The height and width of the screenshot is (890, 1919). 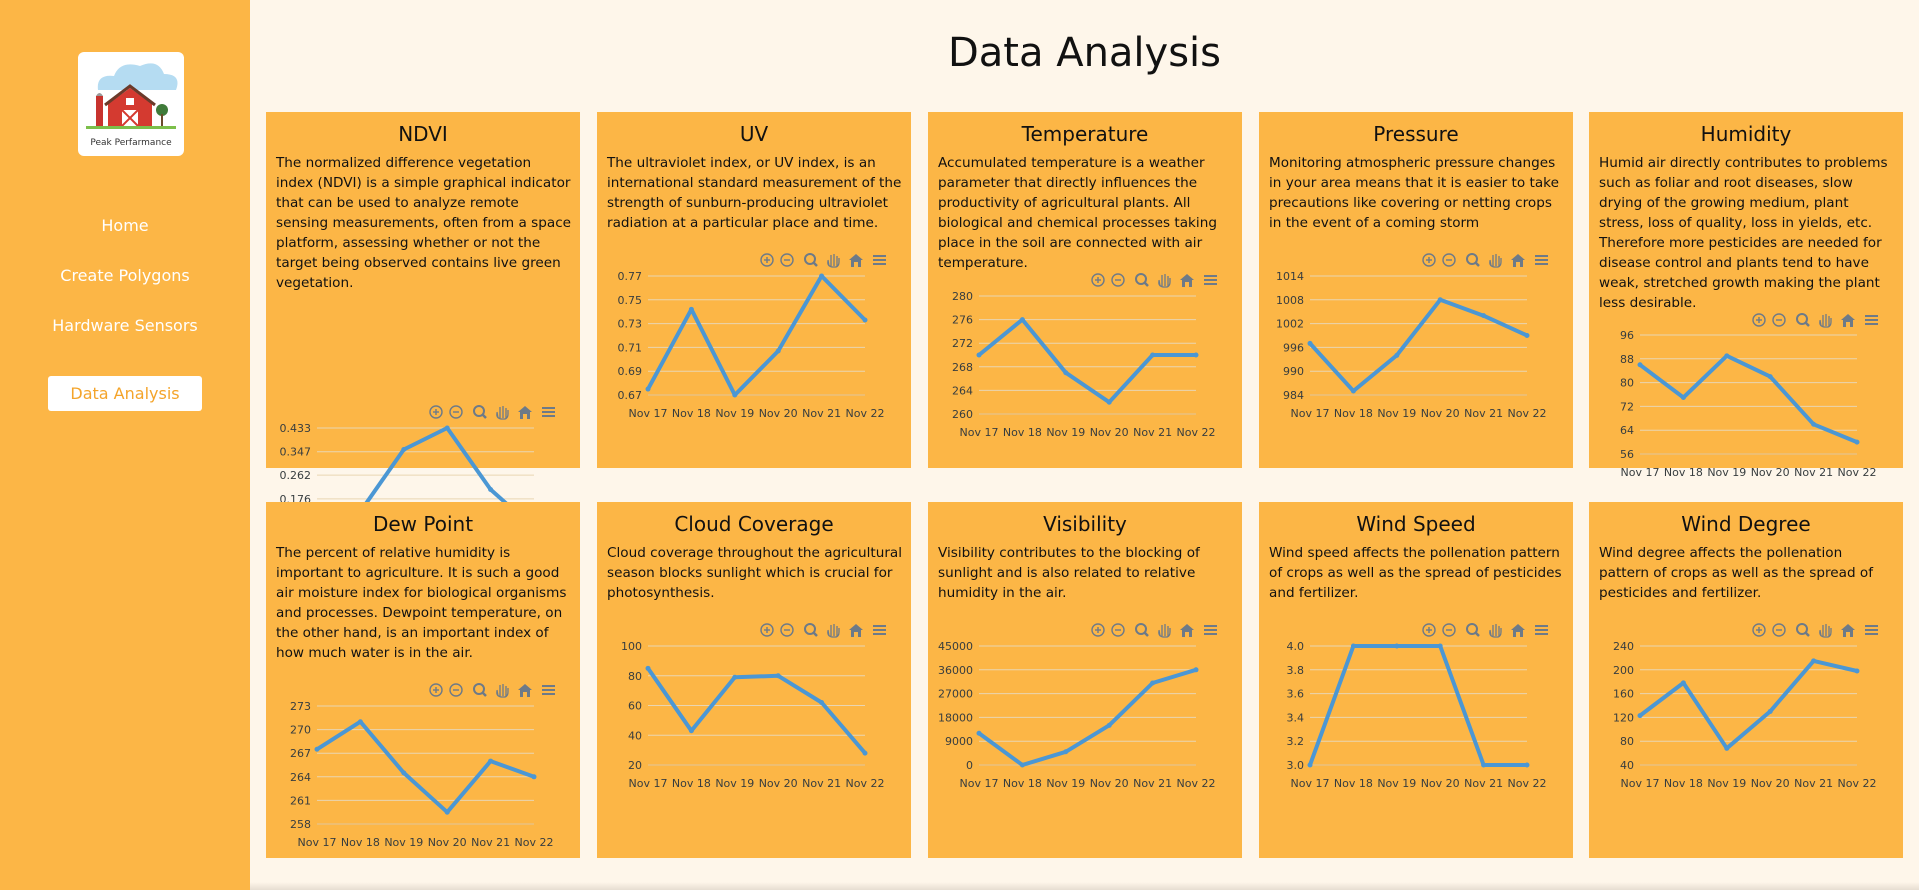 What do you see at coordinates (1296, 741) in the screenshot?
I see `y-tick-label: 3.2` at bounding box center [1296, 741].